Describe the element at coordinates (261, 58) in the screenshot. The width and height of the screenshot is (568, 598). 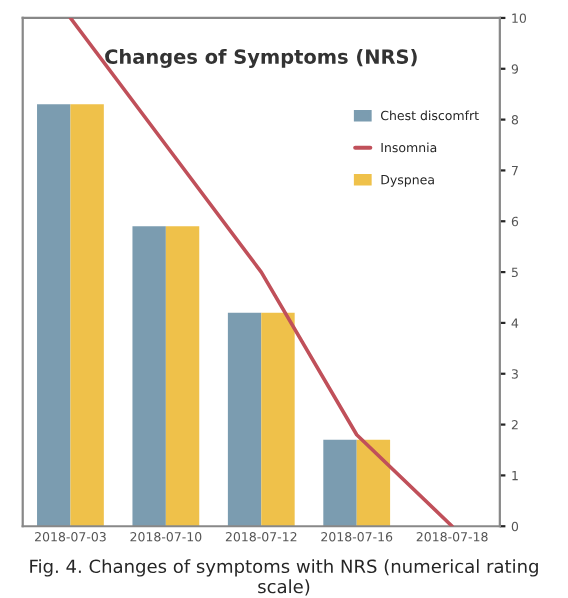
I see `text: Changes of Symptoms (NRS)` at that location.